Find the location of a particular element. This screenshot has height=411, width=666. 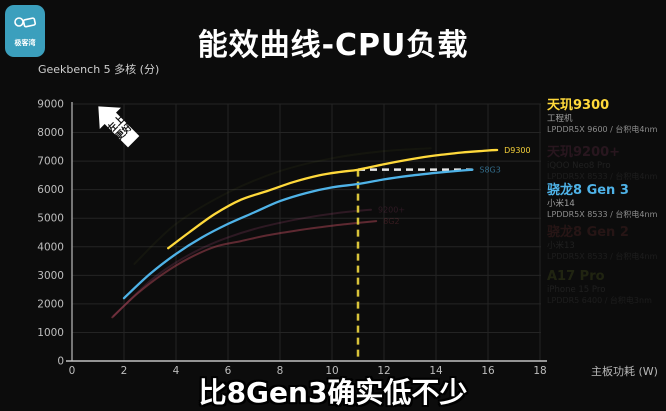

x-tick-label: 6 is located at coordinates (228, 371).